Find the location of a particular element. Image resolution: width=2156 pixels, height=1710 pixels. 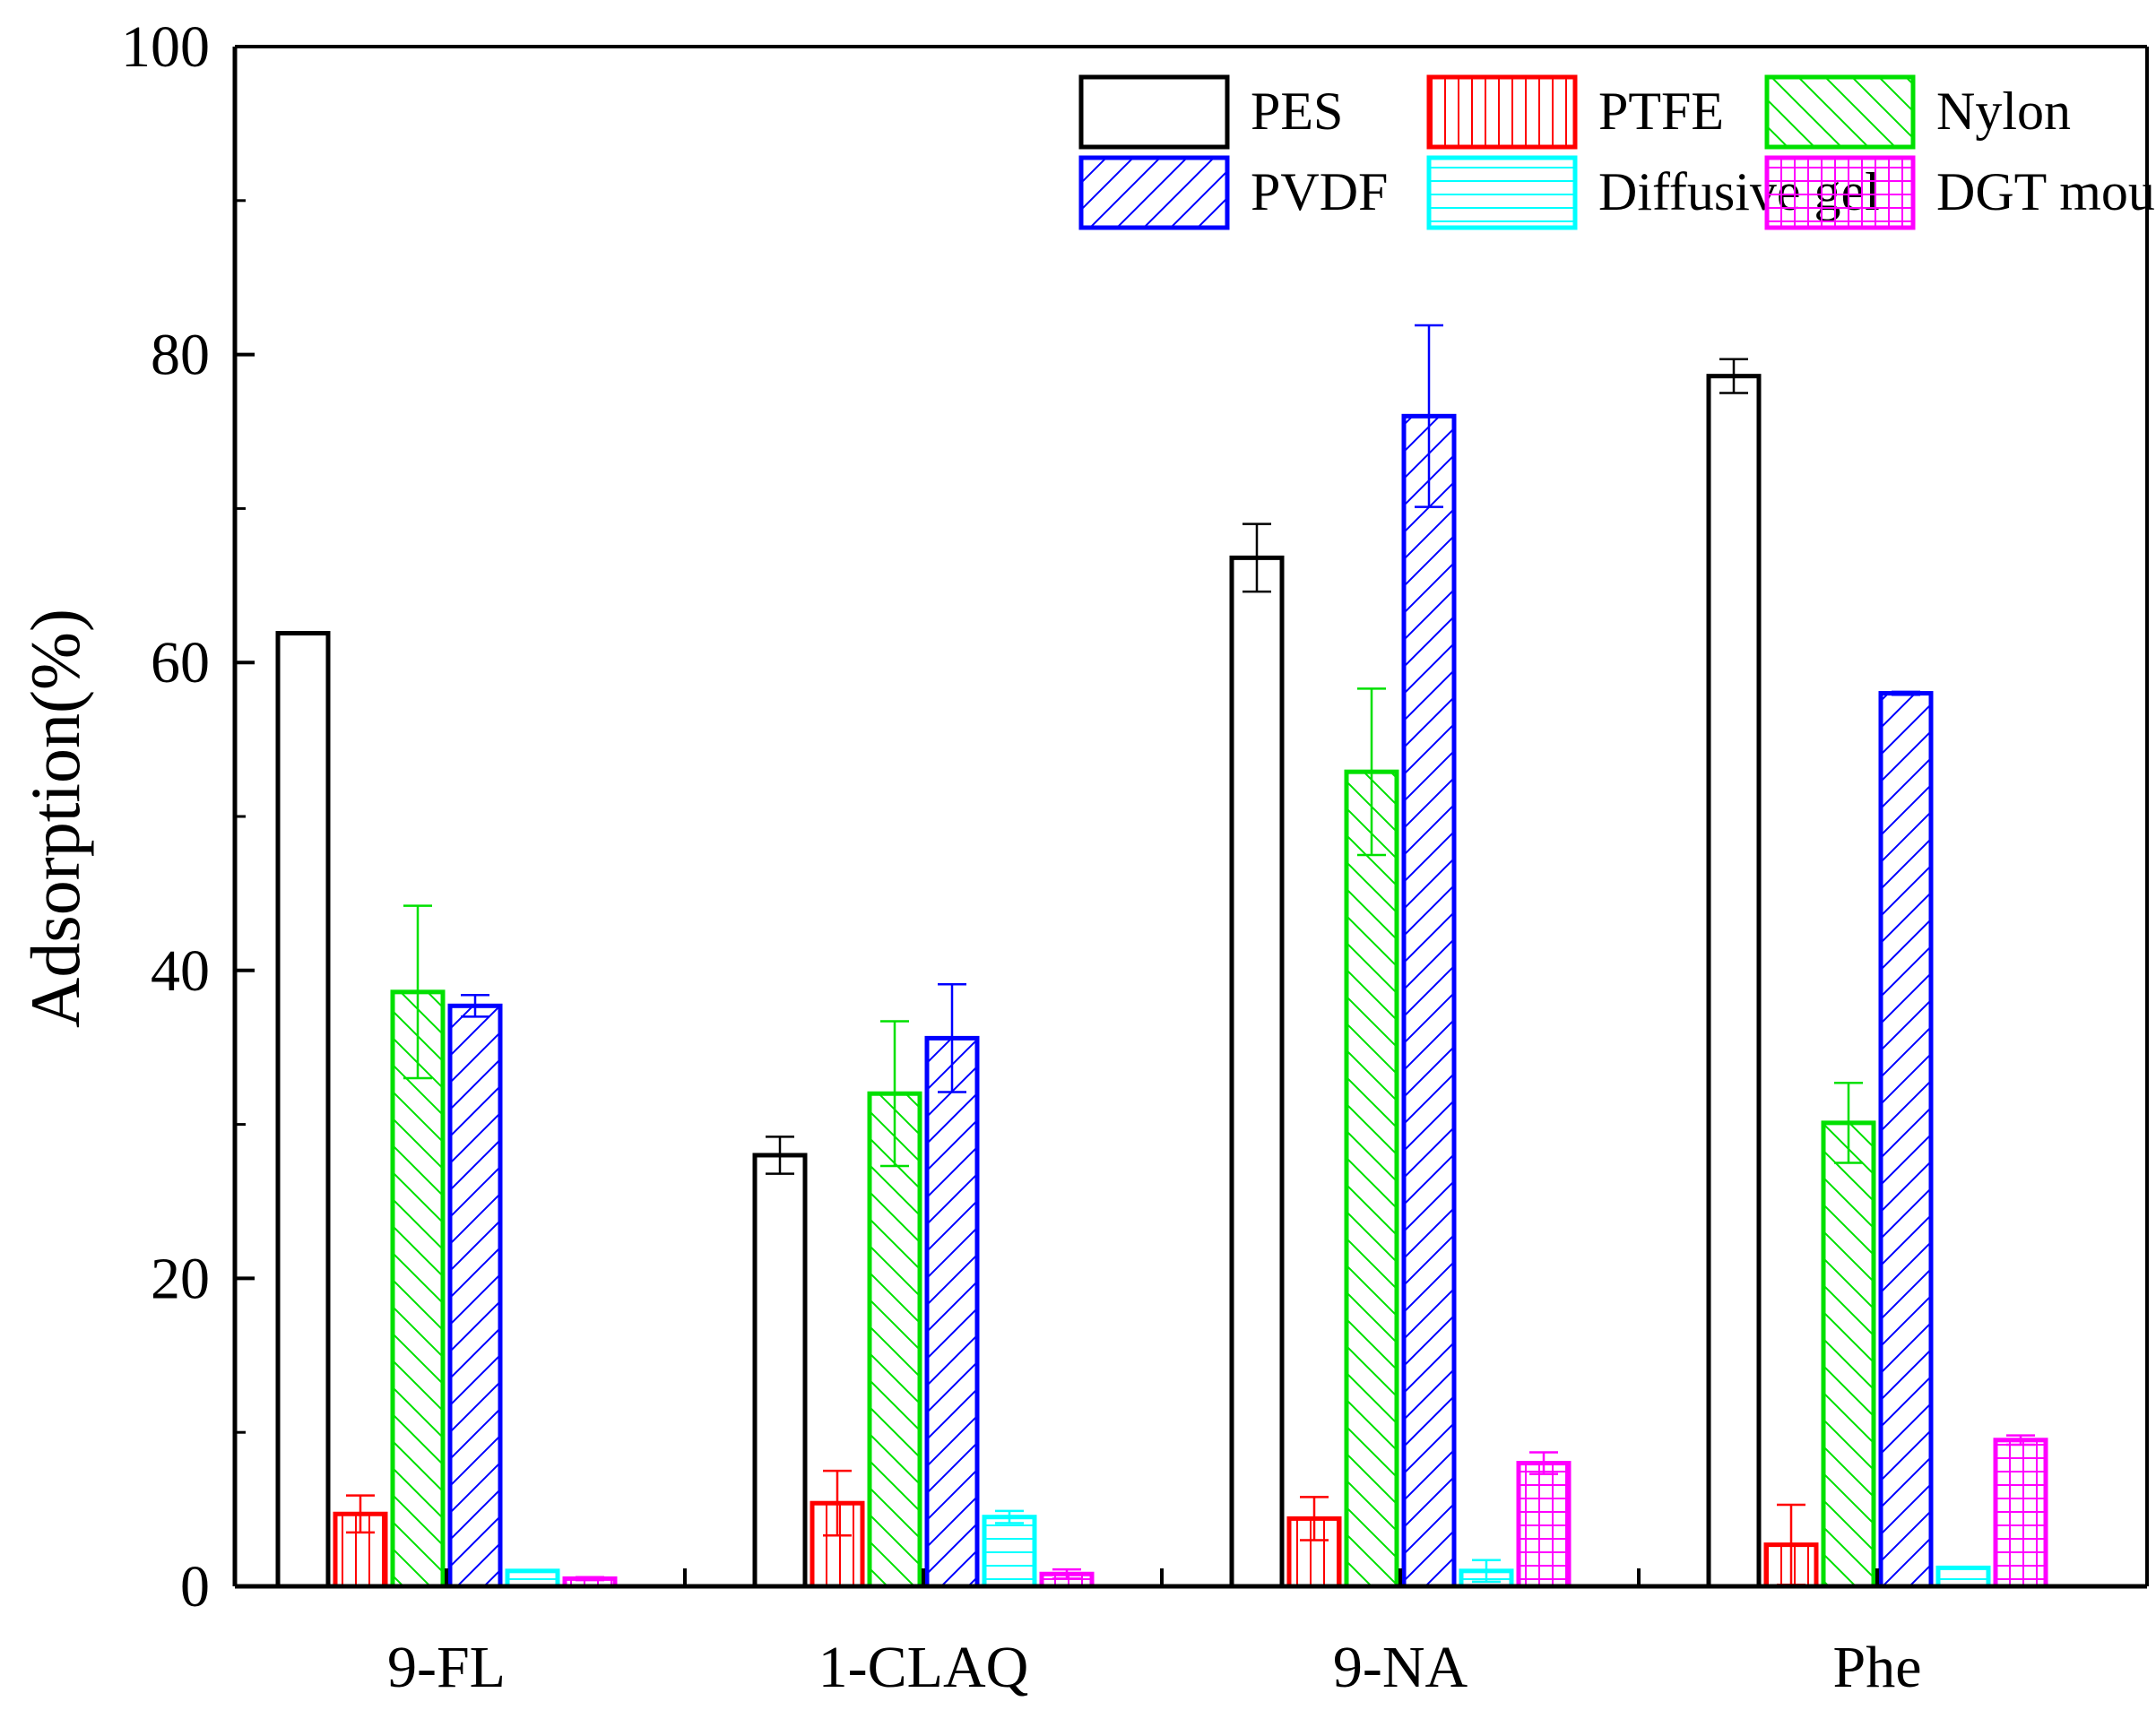

y-tick-label: 60 is located at coordinates (181, 662).